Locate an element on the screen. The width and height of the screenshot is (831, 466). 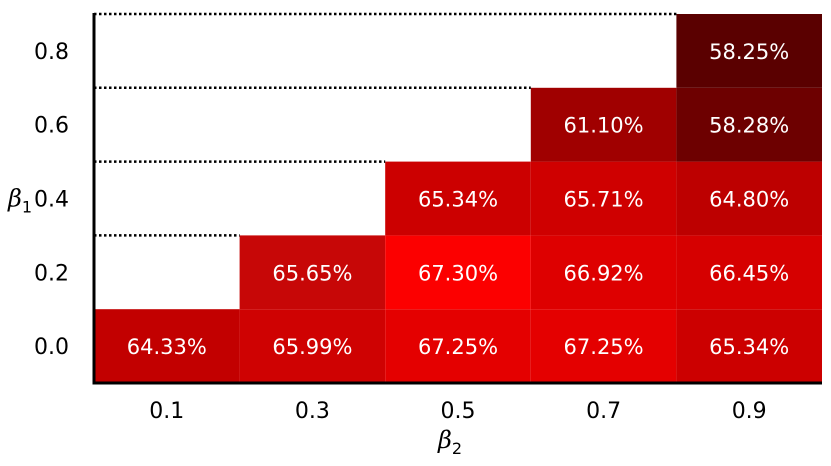
y-tick-label: 0.8 is located at coordinates (51, 52).